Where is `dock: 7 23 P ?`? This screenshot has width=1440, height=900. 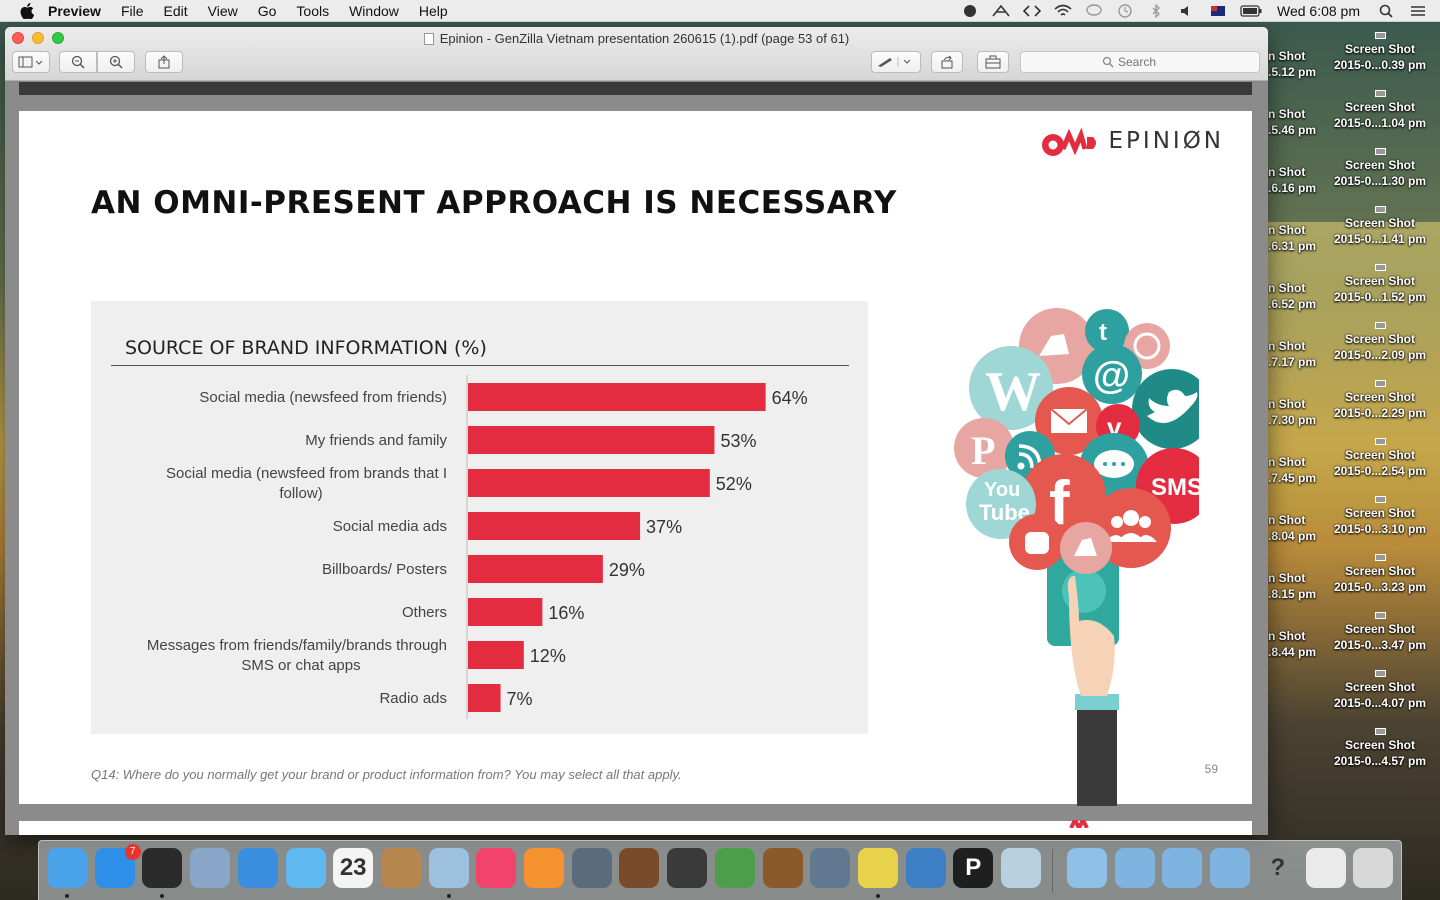
dock: 7 23 P ? is located at coordinates (720, 870).